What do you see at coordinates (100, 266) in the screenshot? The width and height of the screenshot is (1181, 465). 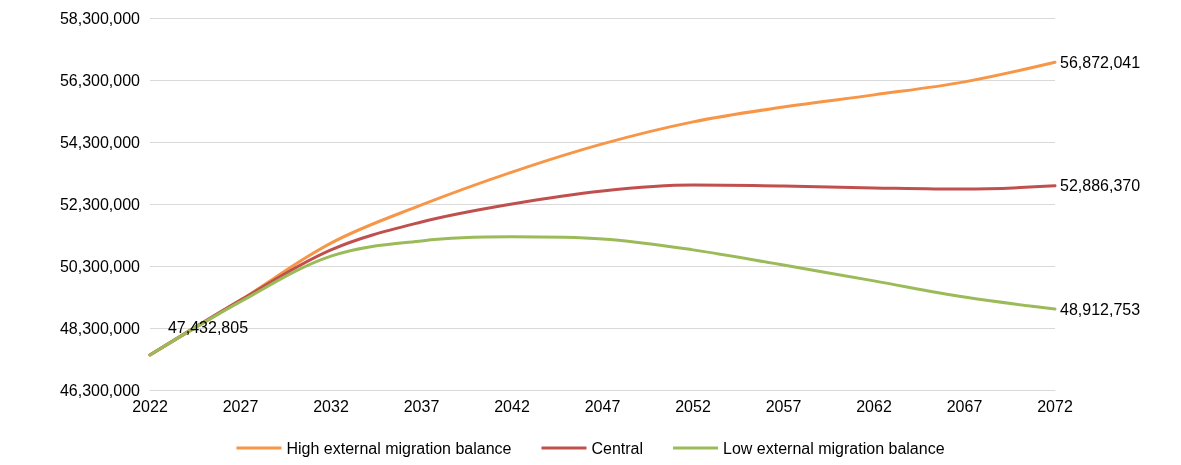 I see `y-tick-label: 50,300,000` at bounding box center [100, 266].